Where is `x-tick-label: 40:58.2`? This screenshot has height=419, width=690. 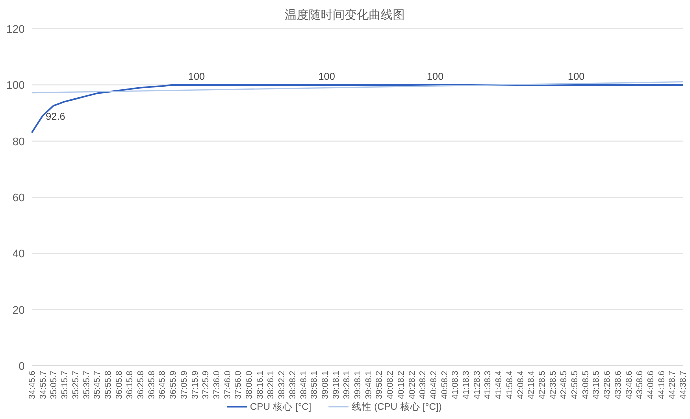
x-tick-label: 40:58.2 is located at coordinates (444, 385).